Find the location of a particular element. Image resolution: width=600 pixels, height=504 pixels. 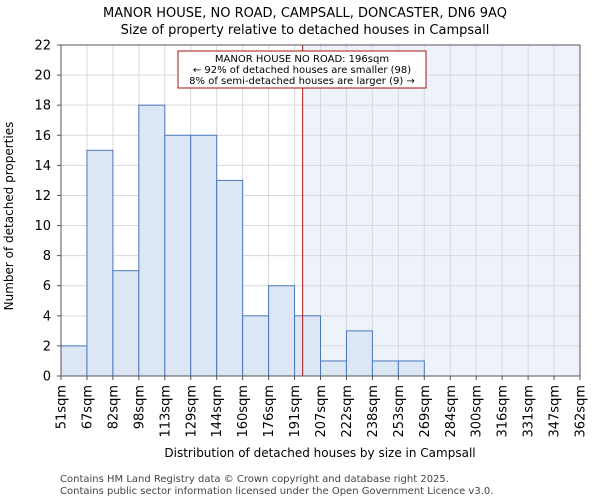

x-tick-label: 316sqm is located at coordinates (503, 411).